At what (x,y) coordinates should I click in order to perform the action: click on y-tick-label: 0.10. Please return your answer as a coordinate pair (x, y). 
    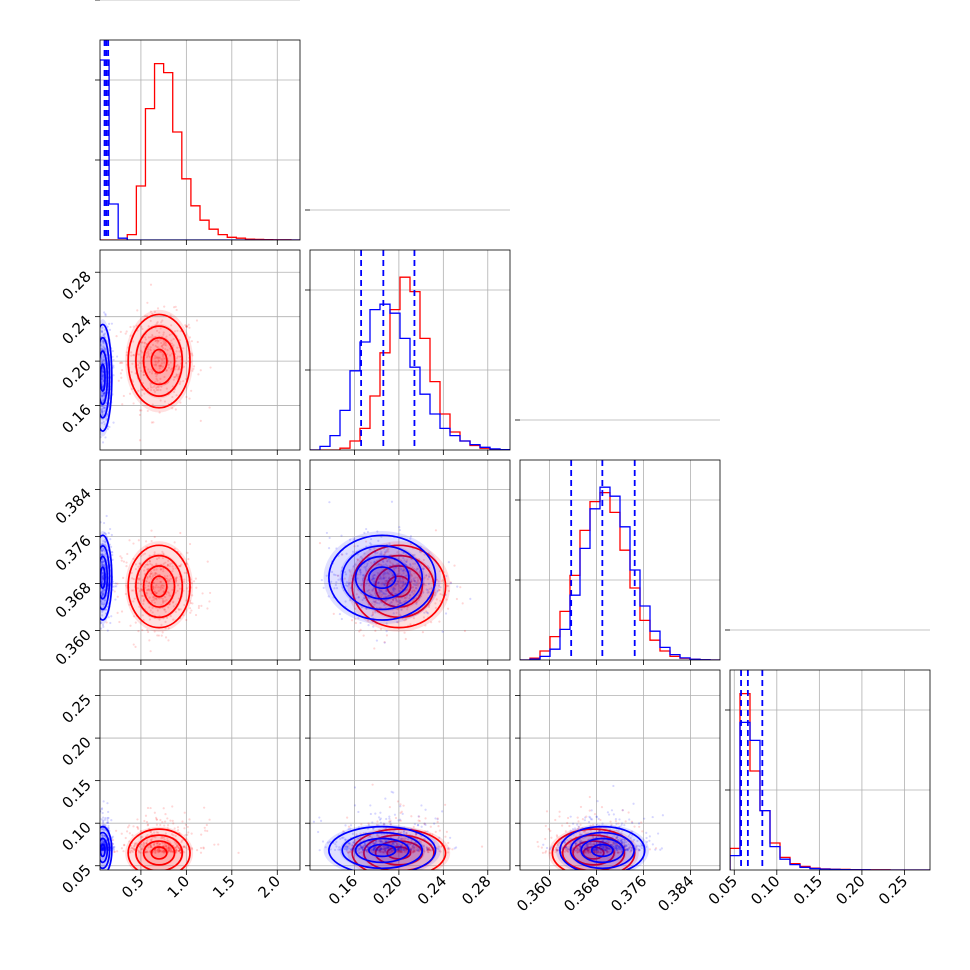
    Looking at the image, I should click on (76, 836).